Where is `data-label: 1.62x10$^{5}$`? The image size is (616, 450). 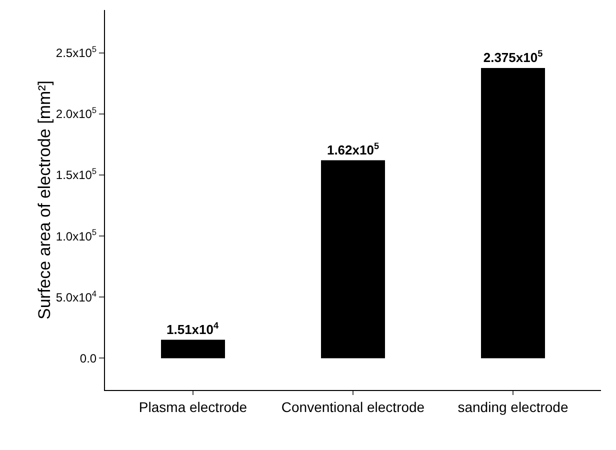 data-label: 1.62x10$^{5}$ is located at coordinates (353, 149).